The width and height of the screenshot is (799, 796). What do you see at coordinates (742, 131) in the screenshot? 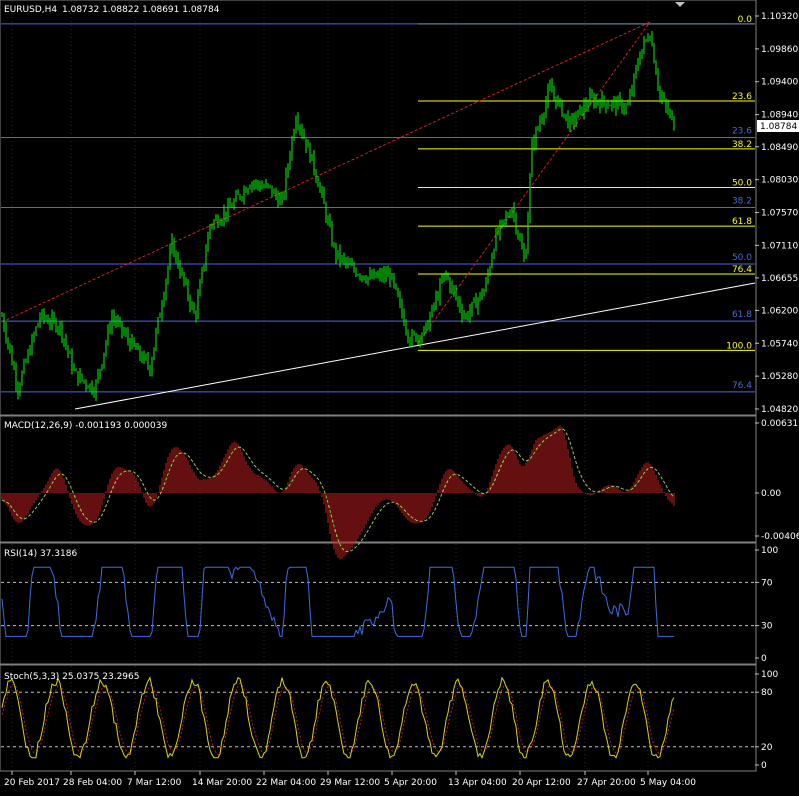
I see `fib-label-blue: 23.6` at bounding box center [742, 131].